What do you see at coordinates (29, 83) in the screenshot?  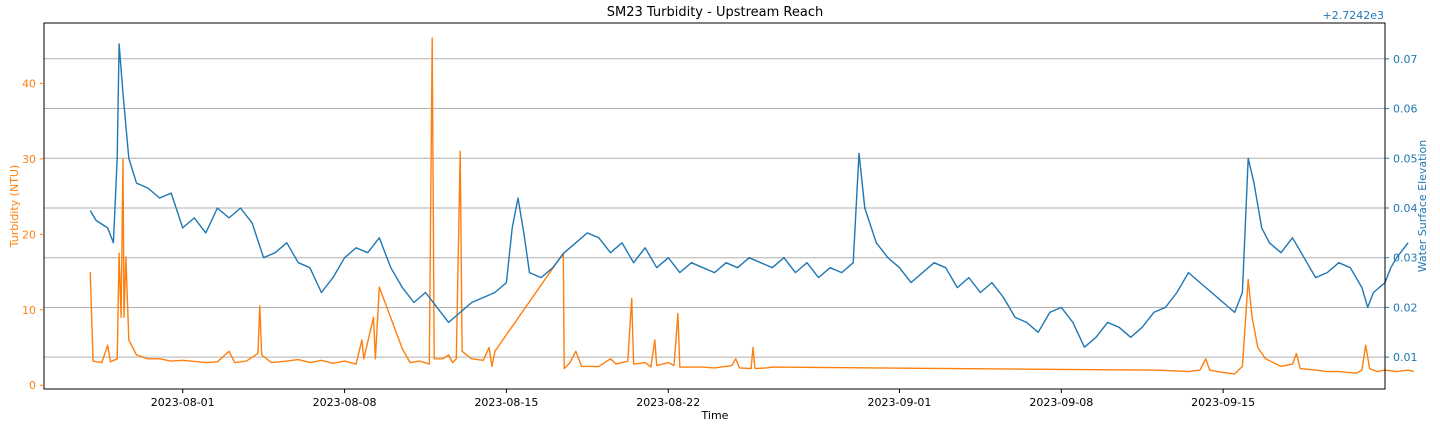 I see `left-tick-label: 40` at bounding box center [29, 83].